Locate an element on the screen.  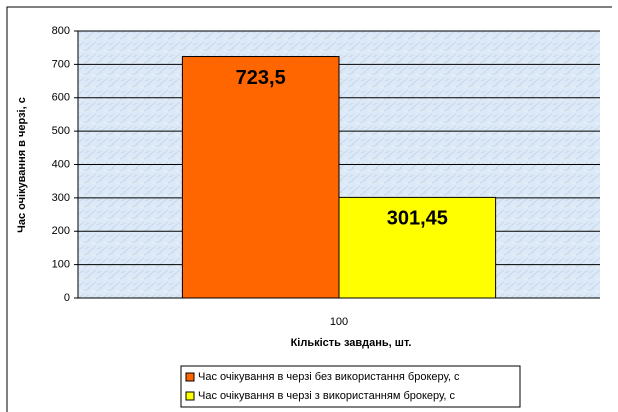
data-label: 301,45 is located at coordinates (417, 219).